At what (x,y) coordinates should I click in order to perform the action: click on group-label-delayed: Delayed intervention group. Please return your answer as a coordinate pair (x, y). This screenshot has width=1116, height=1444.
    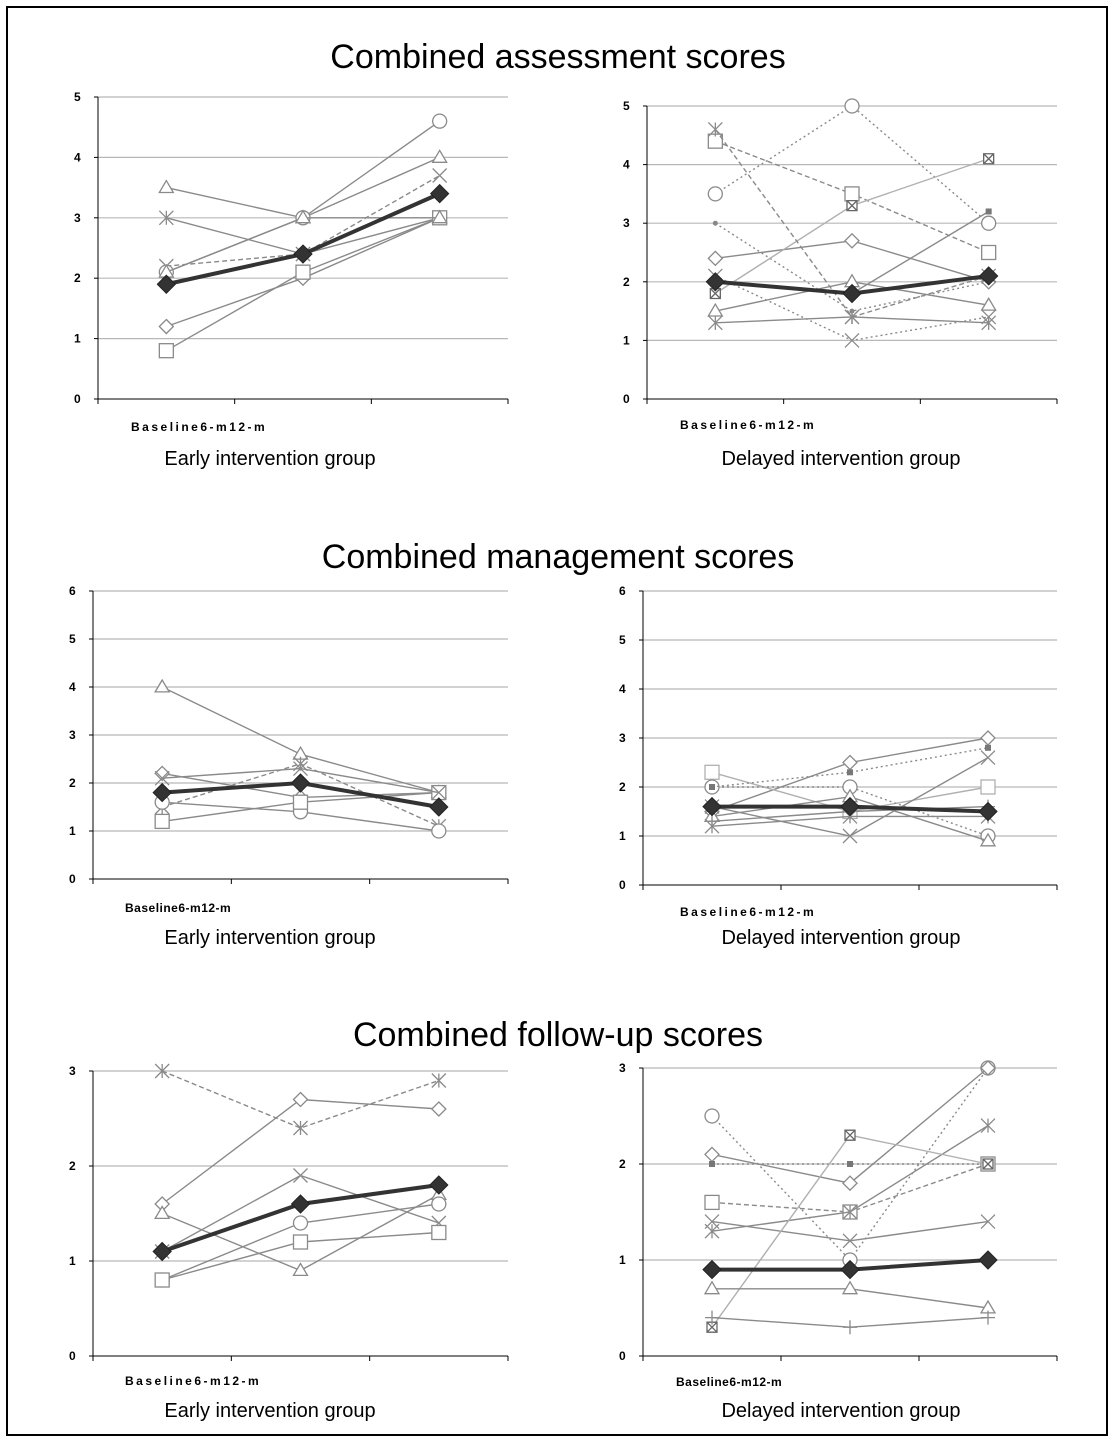
    Looking at the image, I should click on (841, 459).